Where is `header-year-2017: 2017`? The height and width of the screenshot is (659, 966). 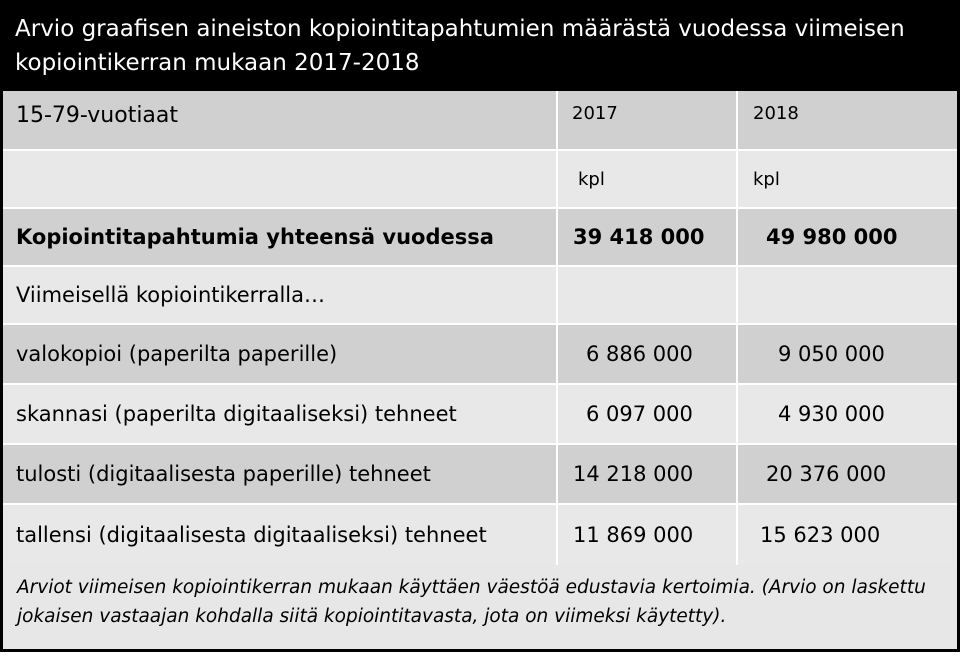
header-year-2017: 2017 is located at coordinates (648, 120).